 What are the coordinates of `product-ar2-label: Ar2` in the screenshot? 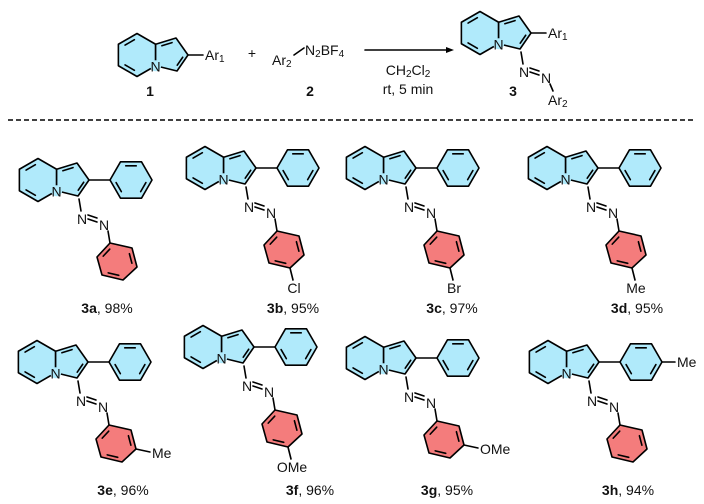 It's located at (558, 101).